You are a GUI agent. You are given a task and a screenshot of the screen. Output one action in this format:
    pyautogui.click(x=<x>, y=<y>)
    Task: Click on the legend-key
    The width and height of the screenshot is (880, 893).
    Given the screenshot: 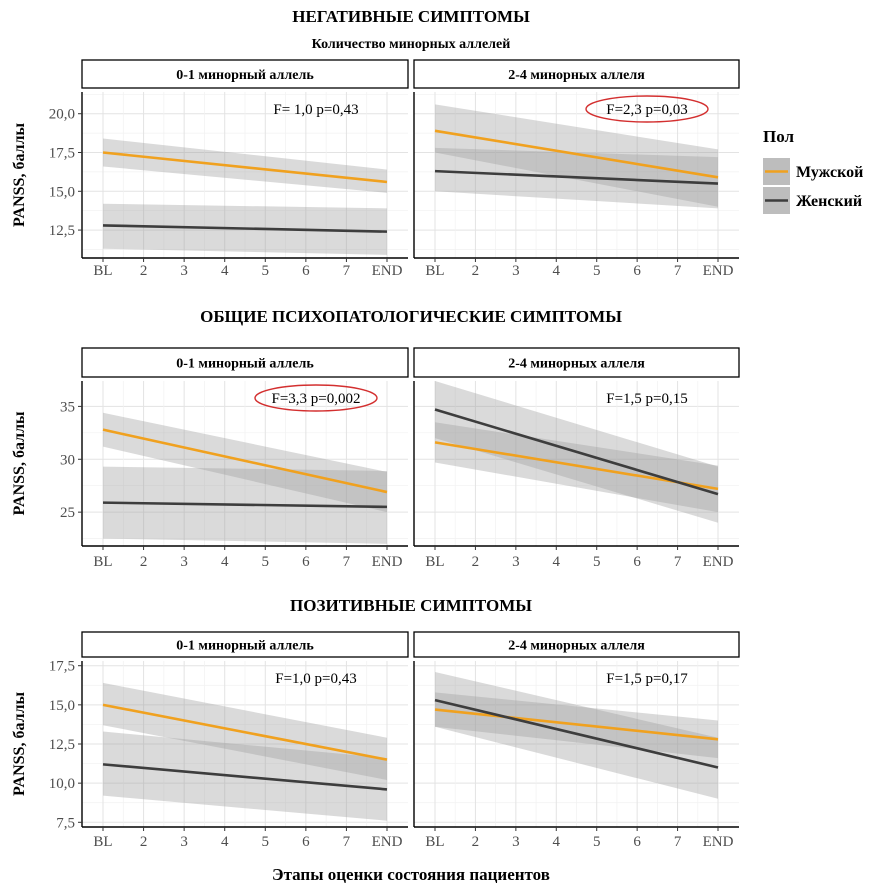 What is the action you would take?
    pyautogui.click(x=776, y=200)
    